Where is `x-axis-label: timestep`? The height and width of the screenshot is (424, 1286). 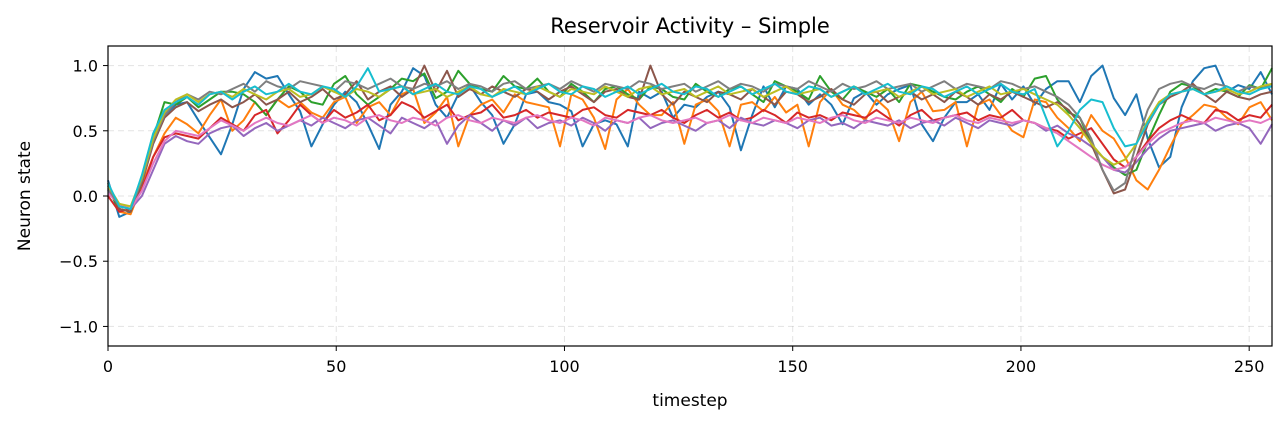 x-axis-label: timestep is located at coordinates (689, 401).